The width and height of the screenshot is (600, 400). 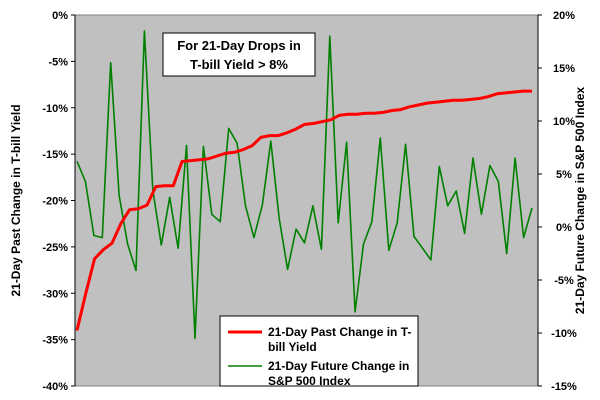 What do you see at coordinates (239, 45) in the screenshot?
I see `annotation-line-1: For 21-Day Drops in` at bounding box center [239, 45].